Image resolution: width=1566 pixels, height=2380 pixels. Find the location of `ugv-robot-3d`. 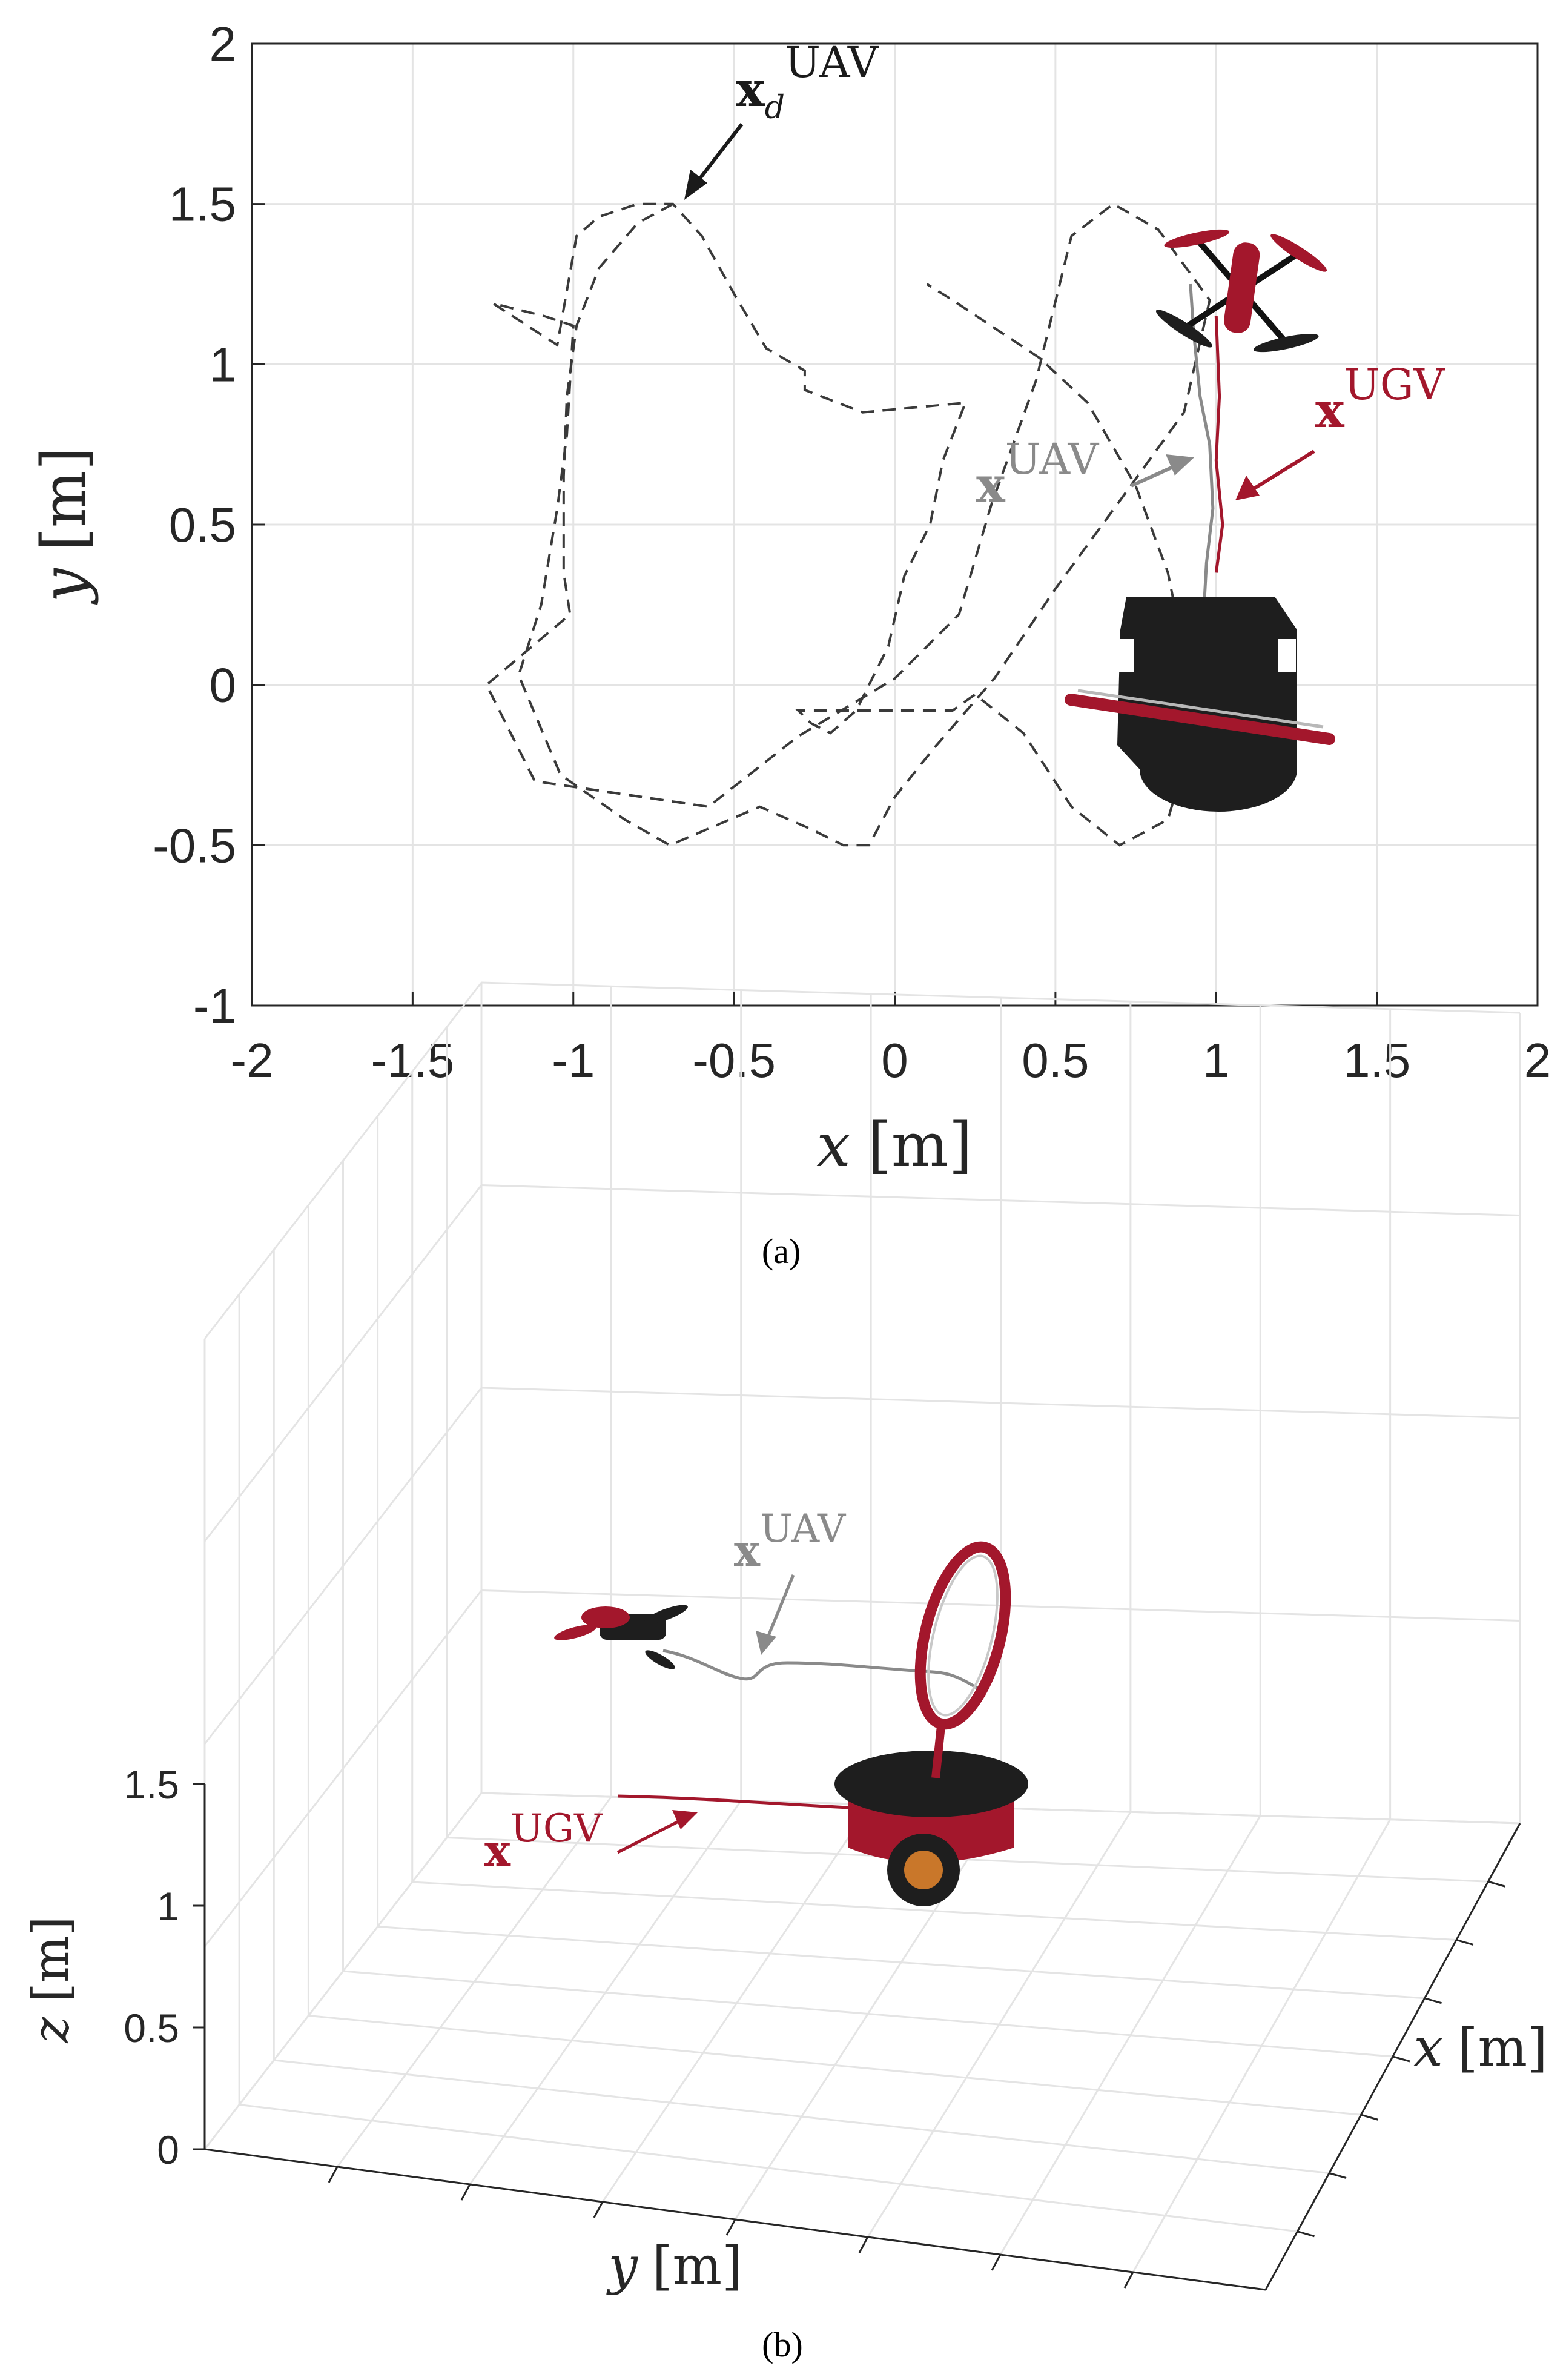

ugv-robot-3d is located at coordinates (931, 1723).